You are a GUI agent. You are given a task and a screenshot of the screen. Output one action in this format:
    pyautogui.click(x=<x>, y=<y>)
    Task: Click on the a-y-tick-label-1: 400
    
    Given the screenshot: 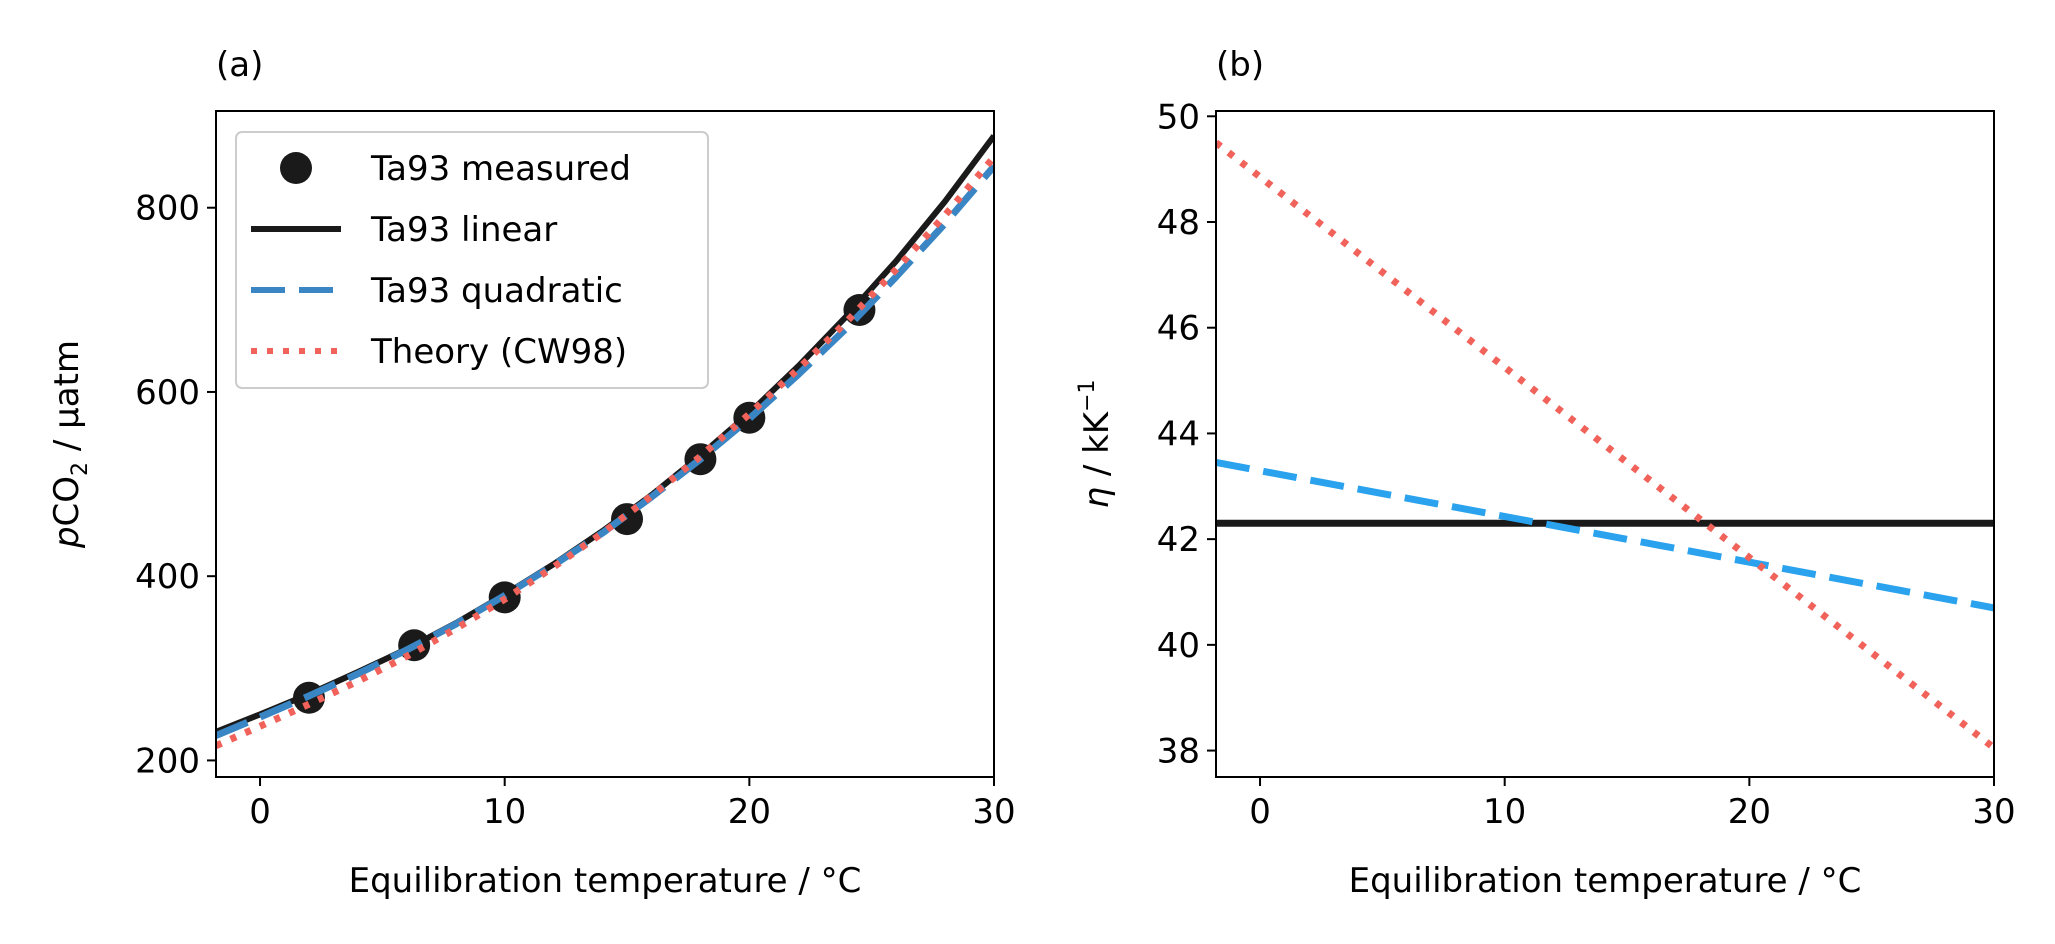 What is the action you would take?
    pyautogui.click(x=167, y=577)
    